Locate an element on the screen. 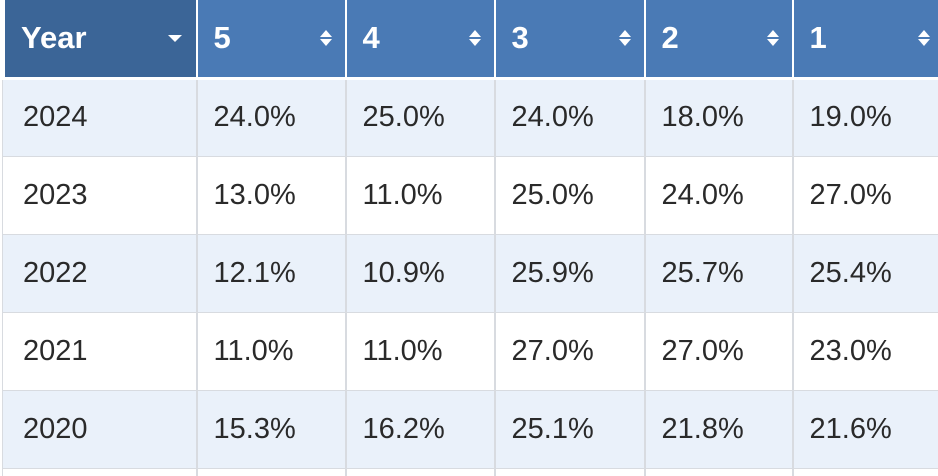  cell-year: 2024 is located at coordinates (99, 117).